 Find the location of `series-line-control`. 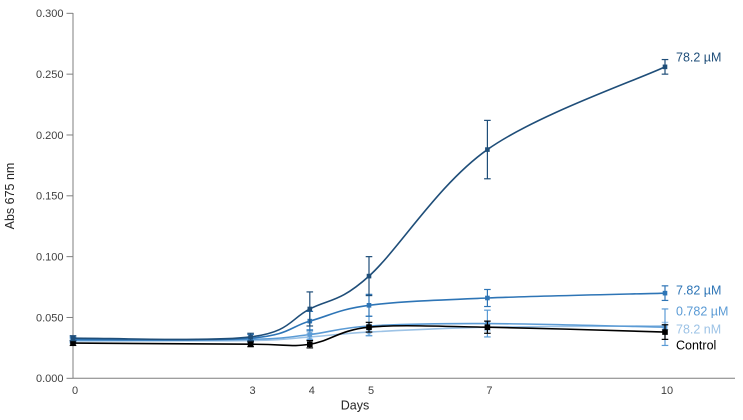

series-line-control is located at coordinates (369, 335).